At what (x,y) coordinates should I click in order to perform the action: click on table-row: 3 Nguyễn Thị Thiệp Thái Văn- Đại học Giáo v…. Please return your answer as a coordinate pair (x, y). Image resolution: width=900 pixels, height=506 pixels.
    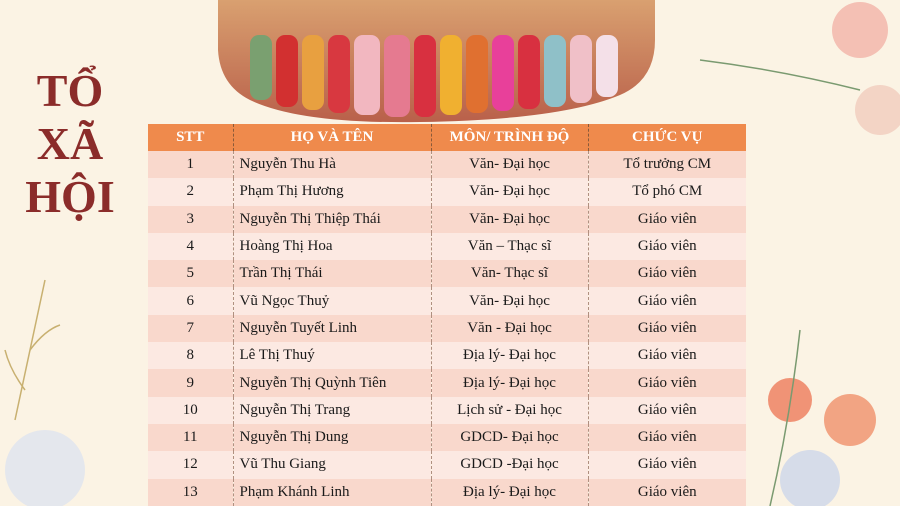
    Looking at the image, I should click on (447, 219).